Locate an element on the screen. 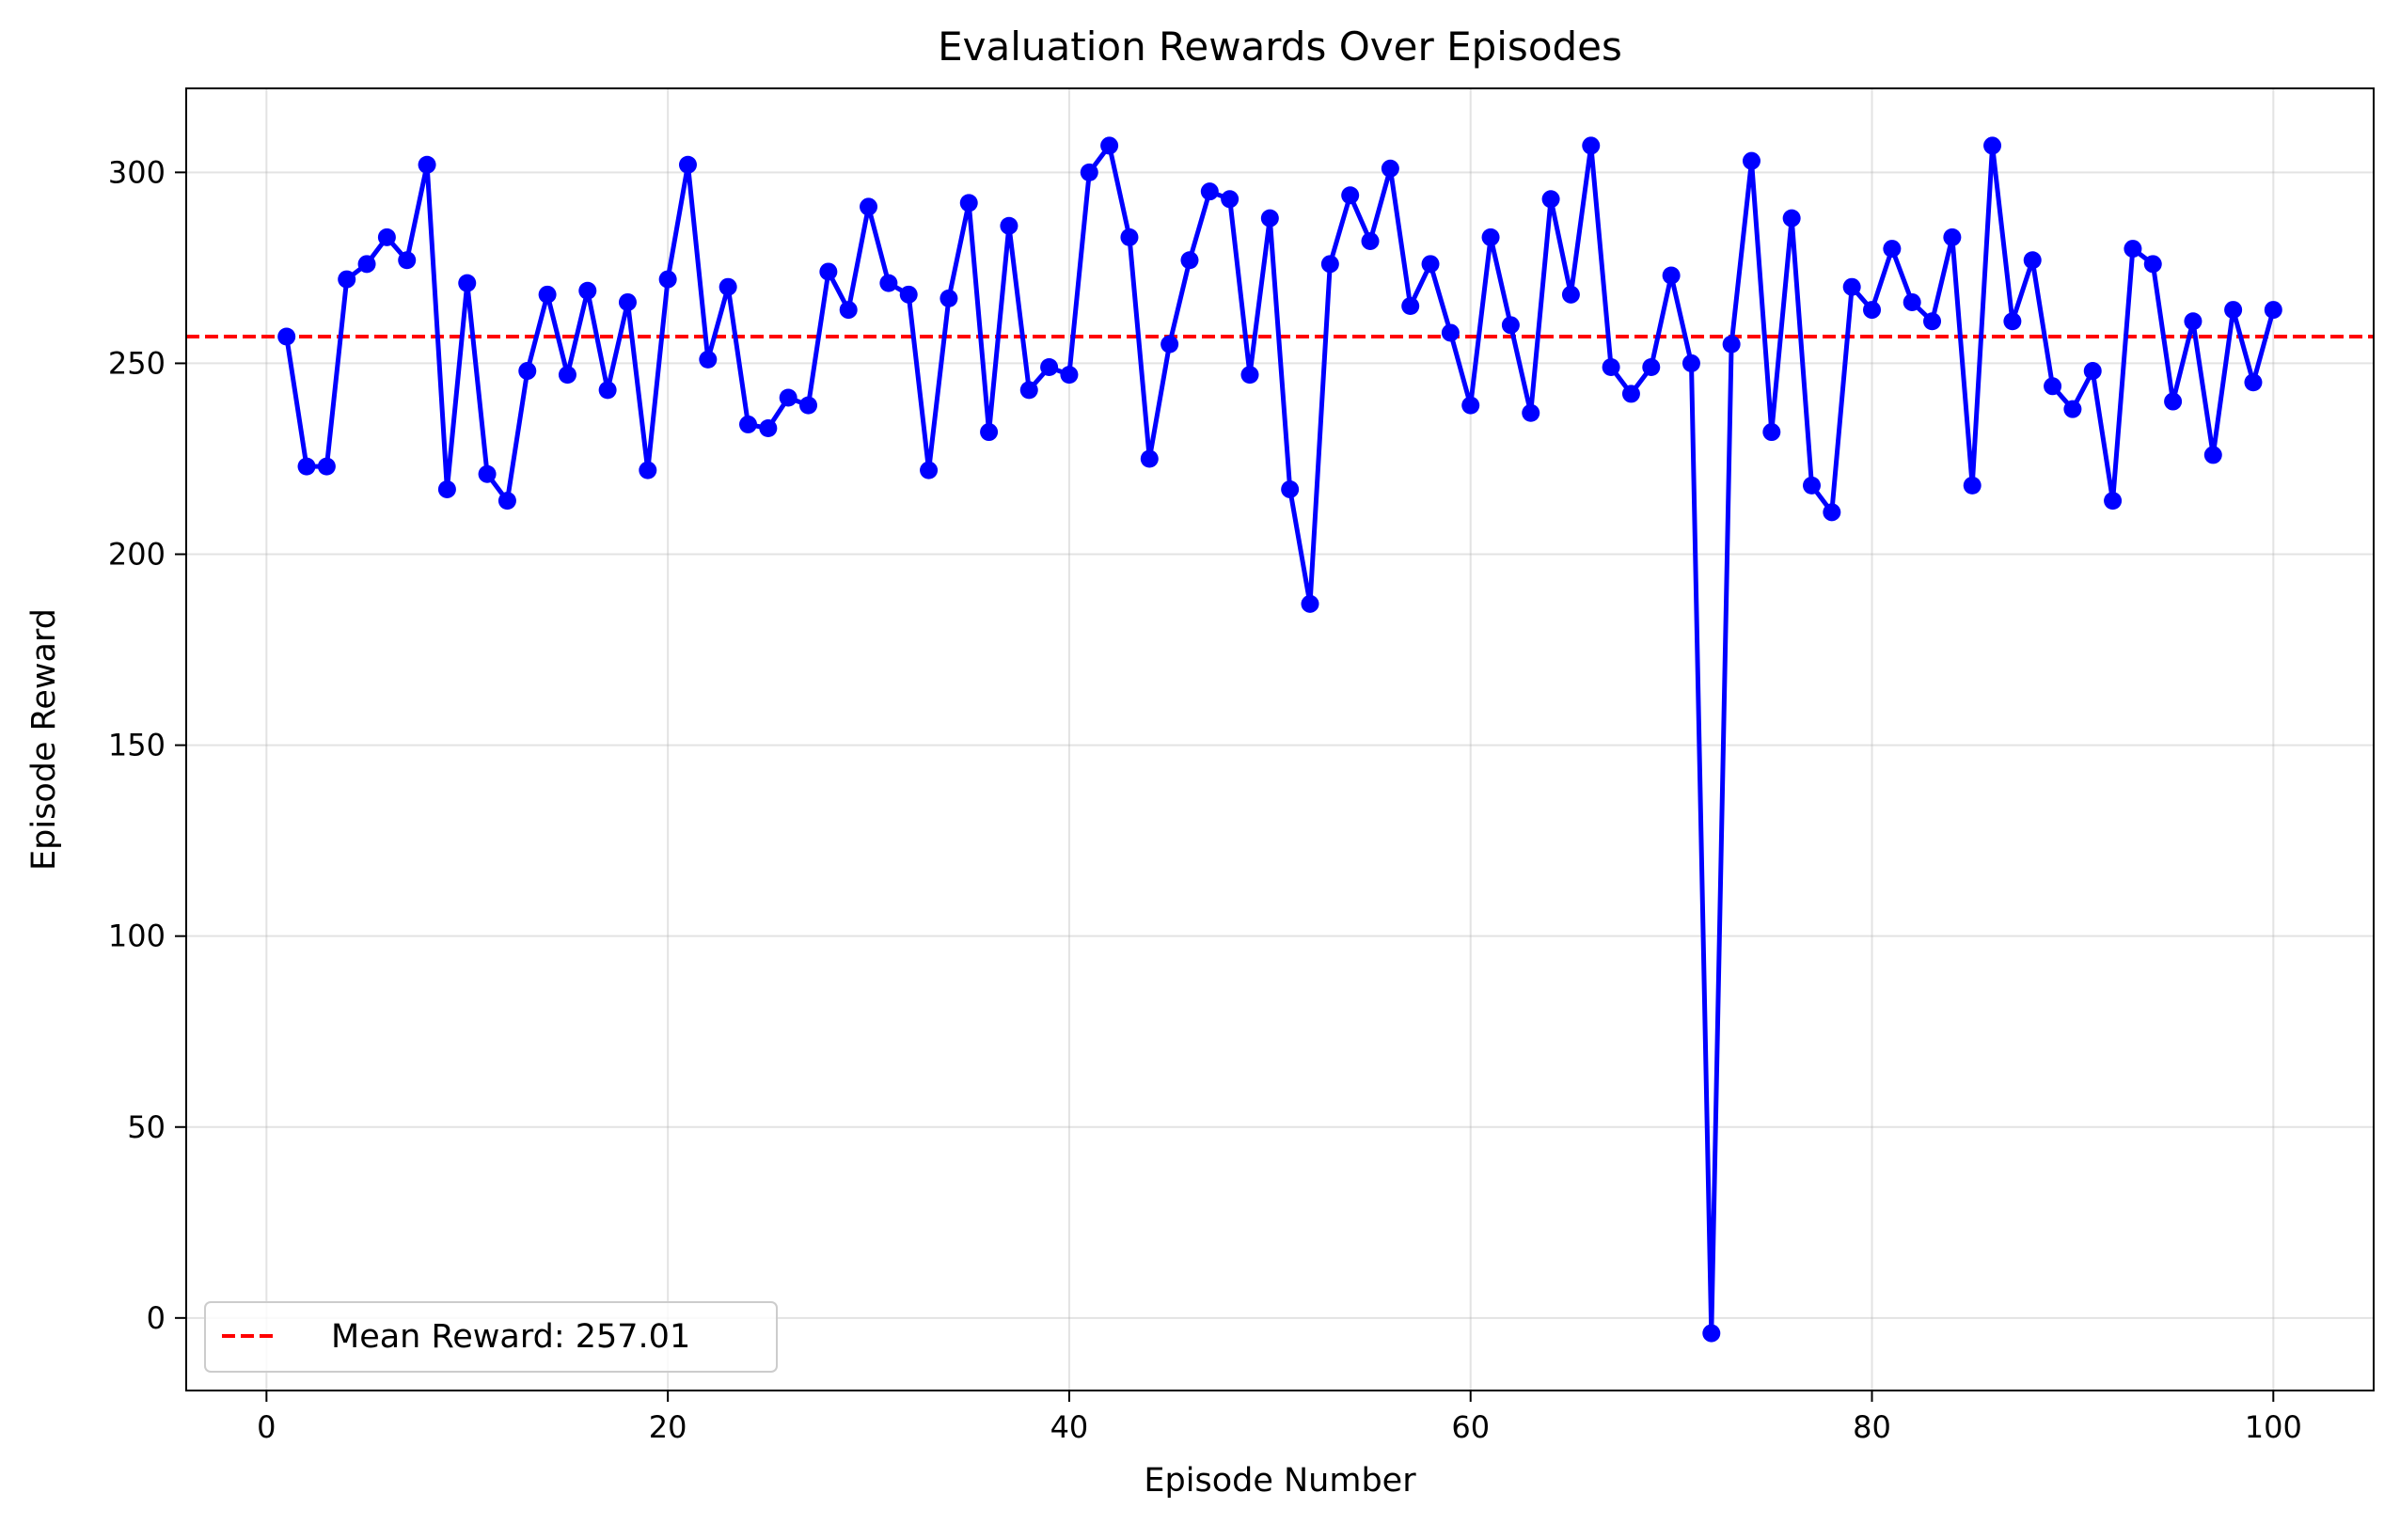 This screenshot has width=2400, height=1540. legend-label-mean: Mean Reward: 257.01 is located at coordinates (510, 1337).